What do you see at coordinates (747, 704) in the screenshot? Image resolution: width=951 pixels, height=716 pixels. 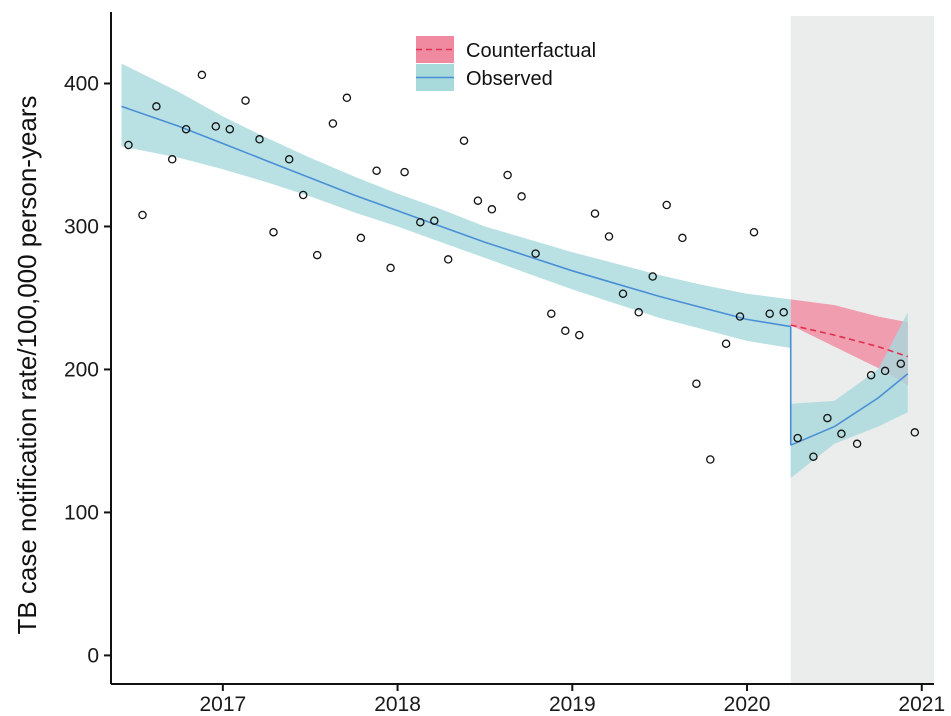 I see `x-tick-label: 2020` at bounding box center [747, 704].